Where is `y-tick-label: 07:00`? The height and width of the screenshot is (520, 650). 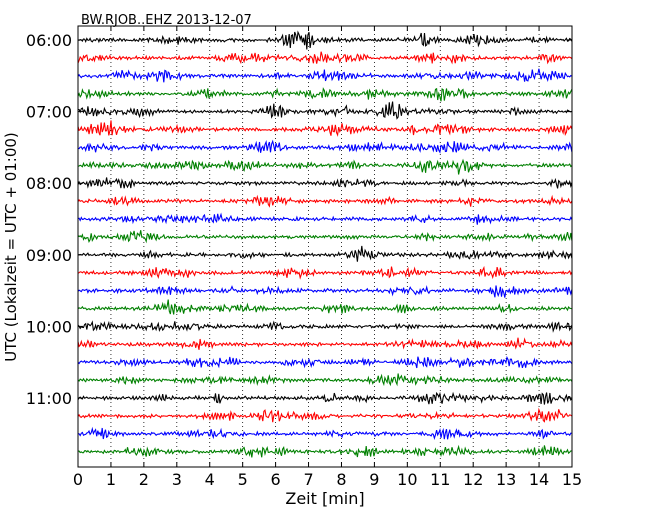
y-tick-label: 07:00 is located at coordinates (49, 112).